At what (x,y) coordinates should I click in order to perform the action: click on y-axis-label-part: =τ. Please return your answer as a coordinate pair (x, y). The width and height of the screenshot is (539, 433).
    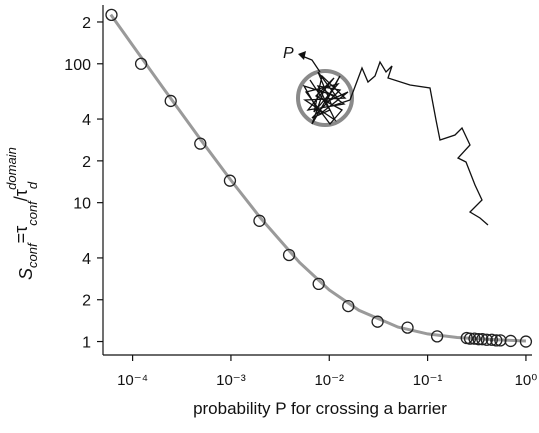
    Looking at the image, I should click on (21, 235).